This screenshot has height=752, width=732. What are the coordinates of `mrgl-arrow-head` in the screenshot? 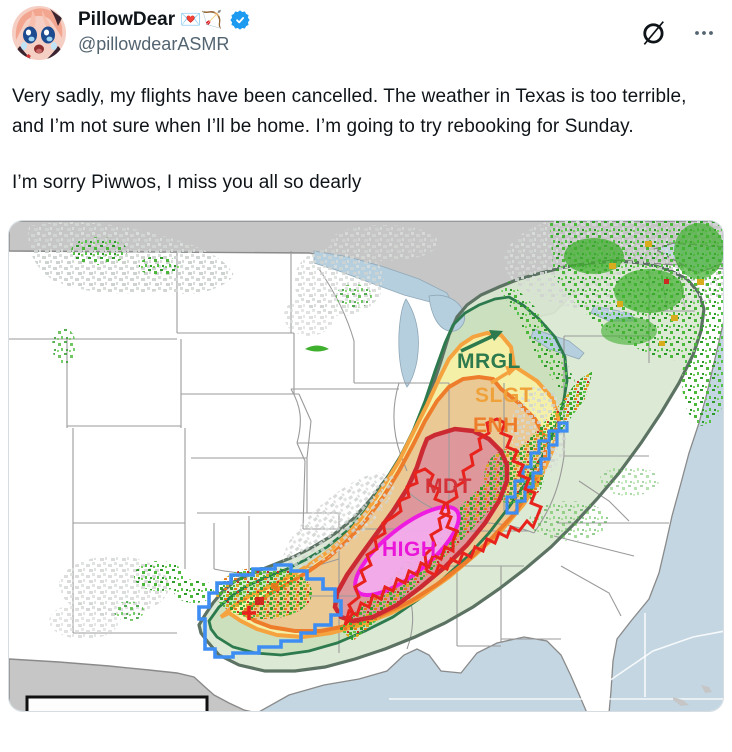 It's located at (496, 335).